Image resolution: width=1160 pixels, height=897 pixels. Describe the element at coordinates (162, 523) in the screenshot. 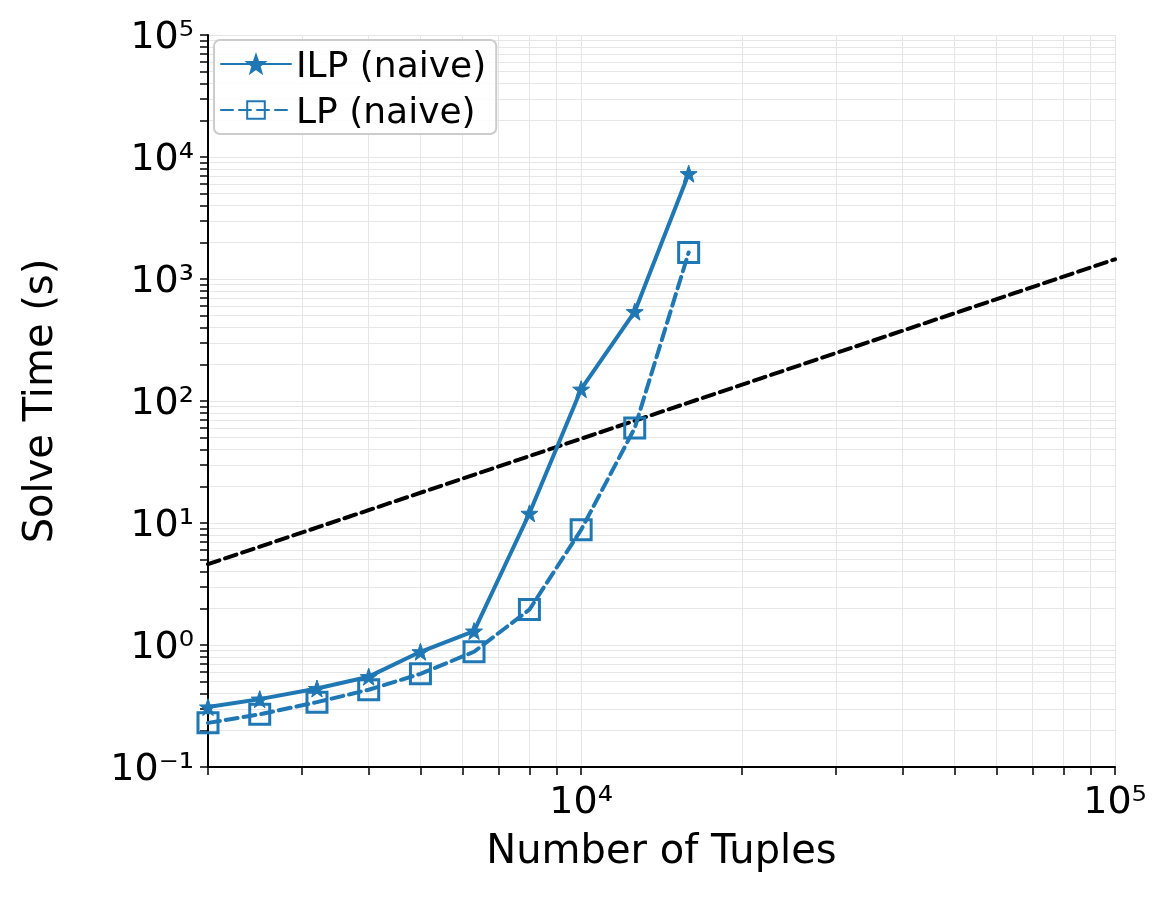

I see `y-tick-label: 10¹` at that location.